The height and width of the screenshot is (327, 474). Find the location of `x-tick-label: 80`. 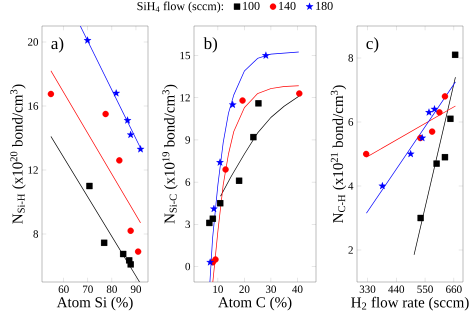

x-tick-label: 80 is located at coordinates (111, 289).